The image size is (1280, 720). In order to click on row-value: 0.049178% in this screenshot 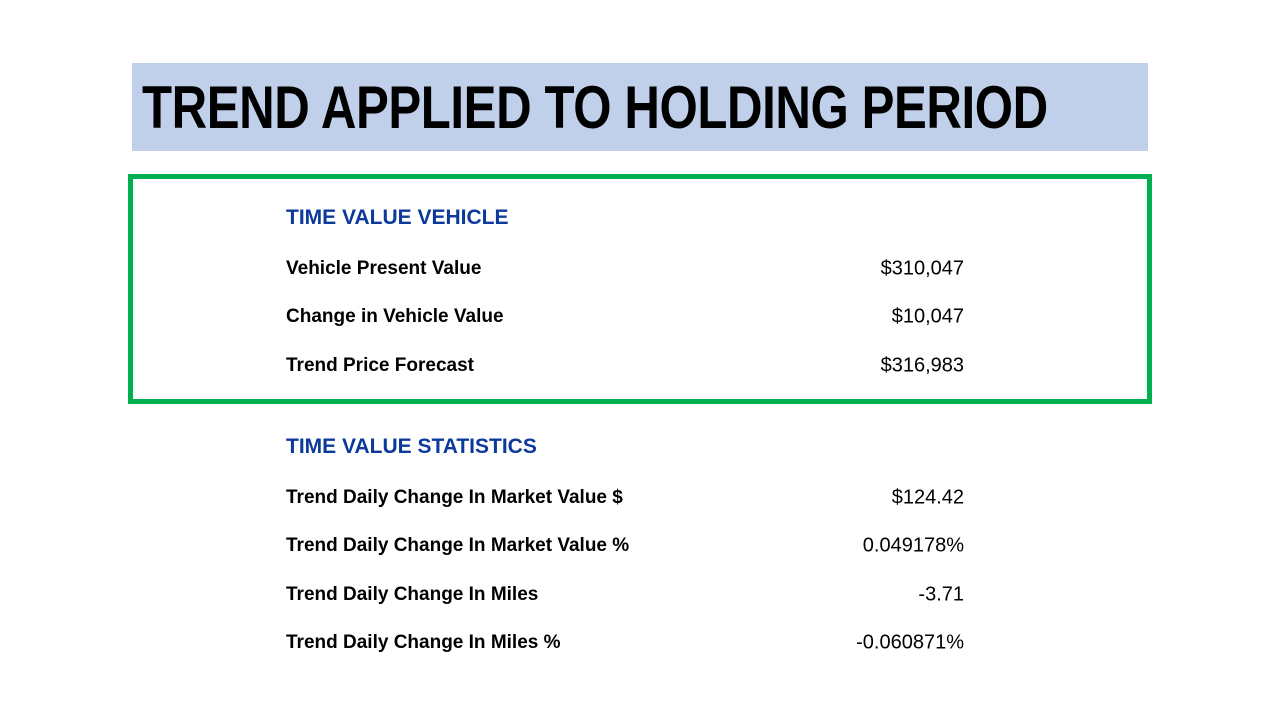, I will do `click(913, 545)`.